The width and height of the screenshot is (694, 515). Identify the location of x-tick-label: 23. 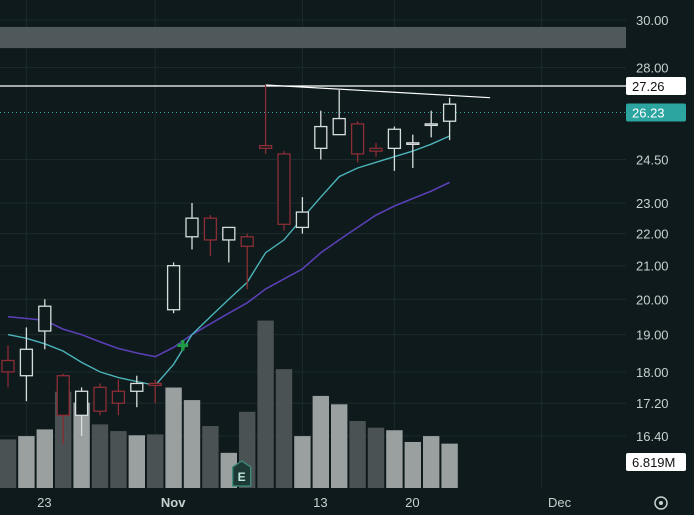
(44, 502).